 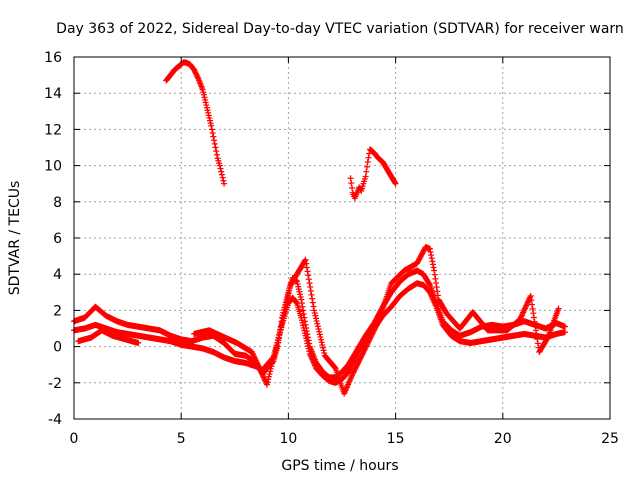 What do you see at coordinates (181, 439) in the screenshot?
I see `x-tick-label: 5` at bounding box center [181, 439].